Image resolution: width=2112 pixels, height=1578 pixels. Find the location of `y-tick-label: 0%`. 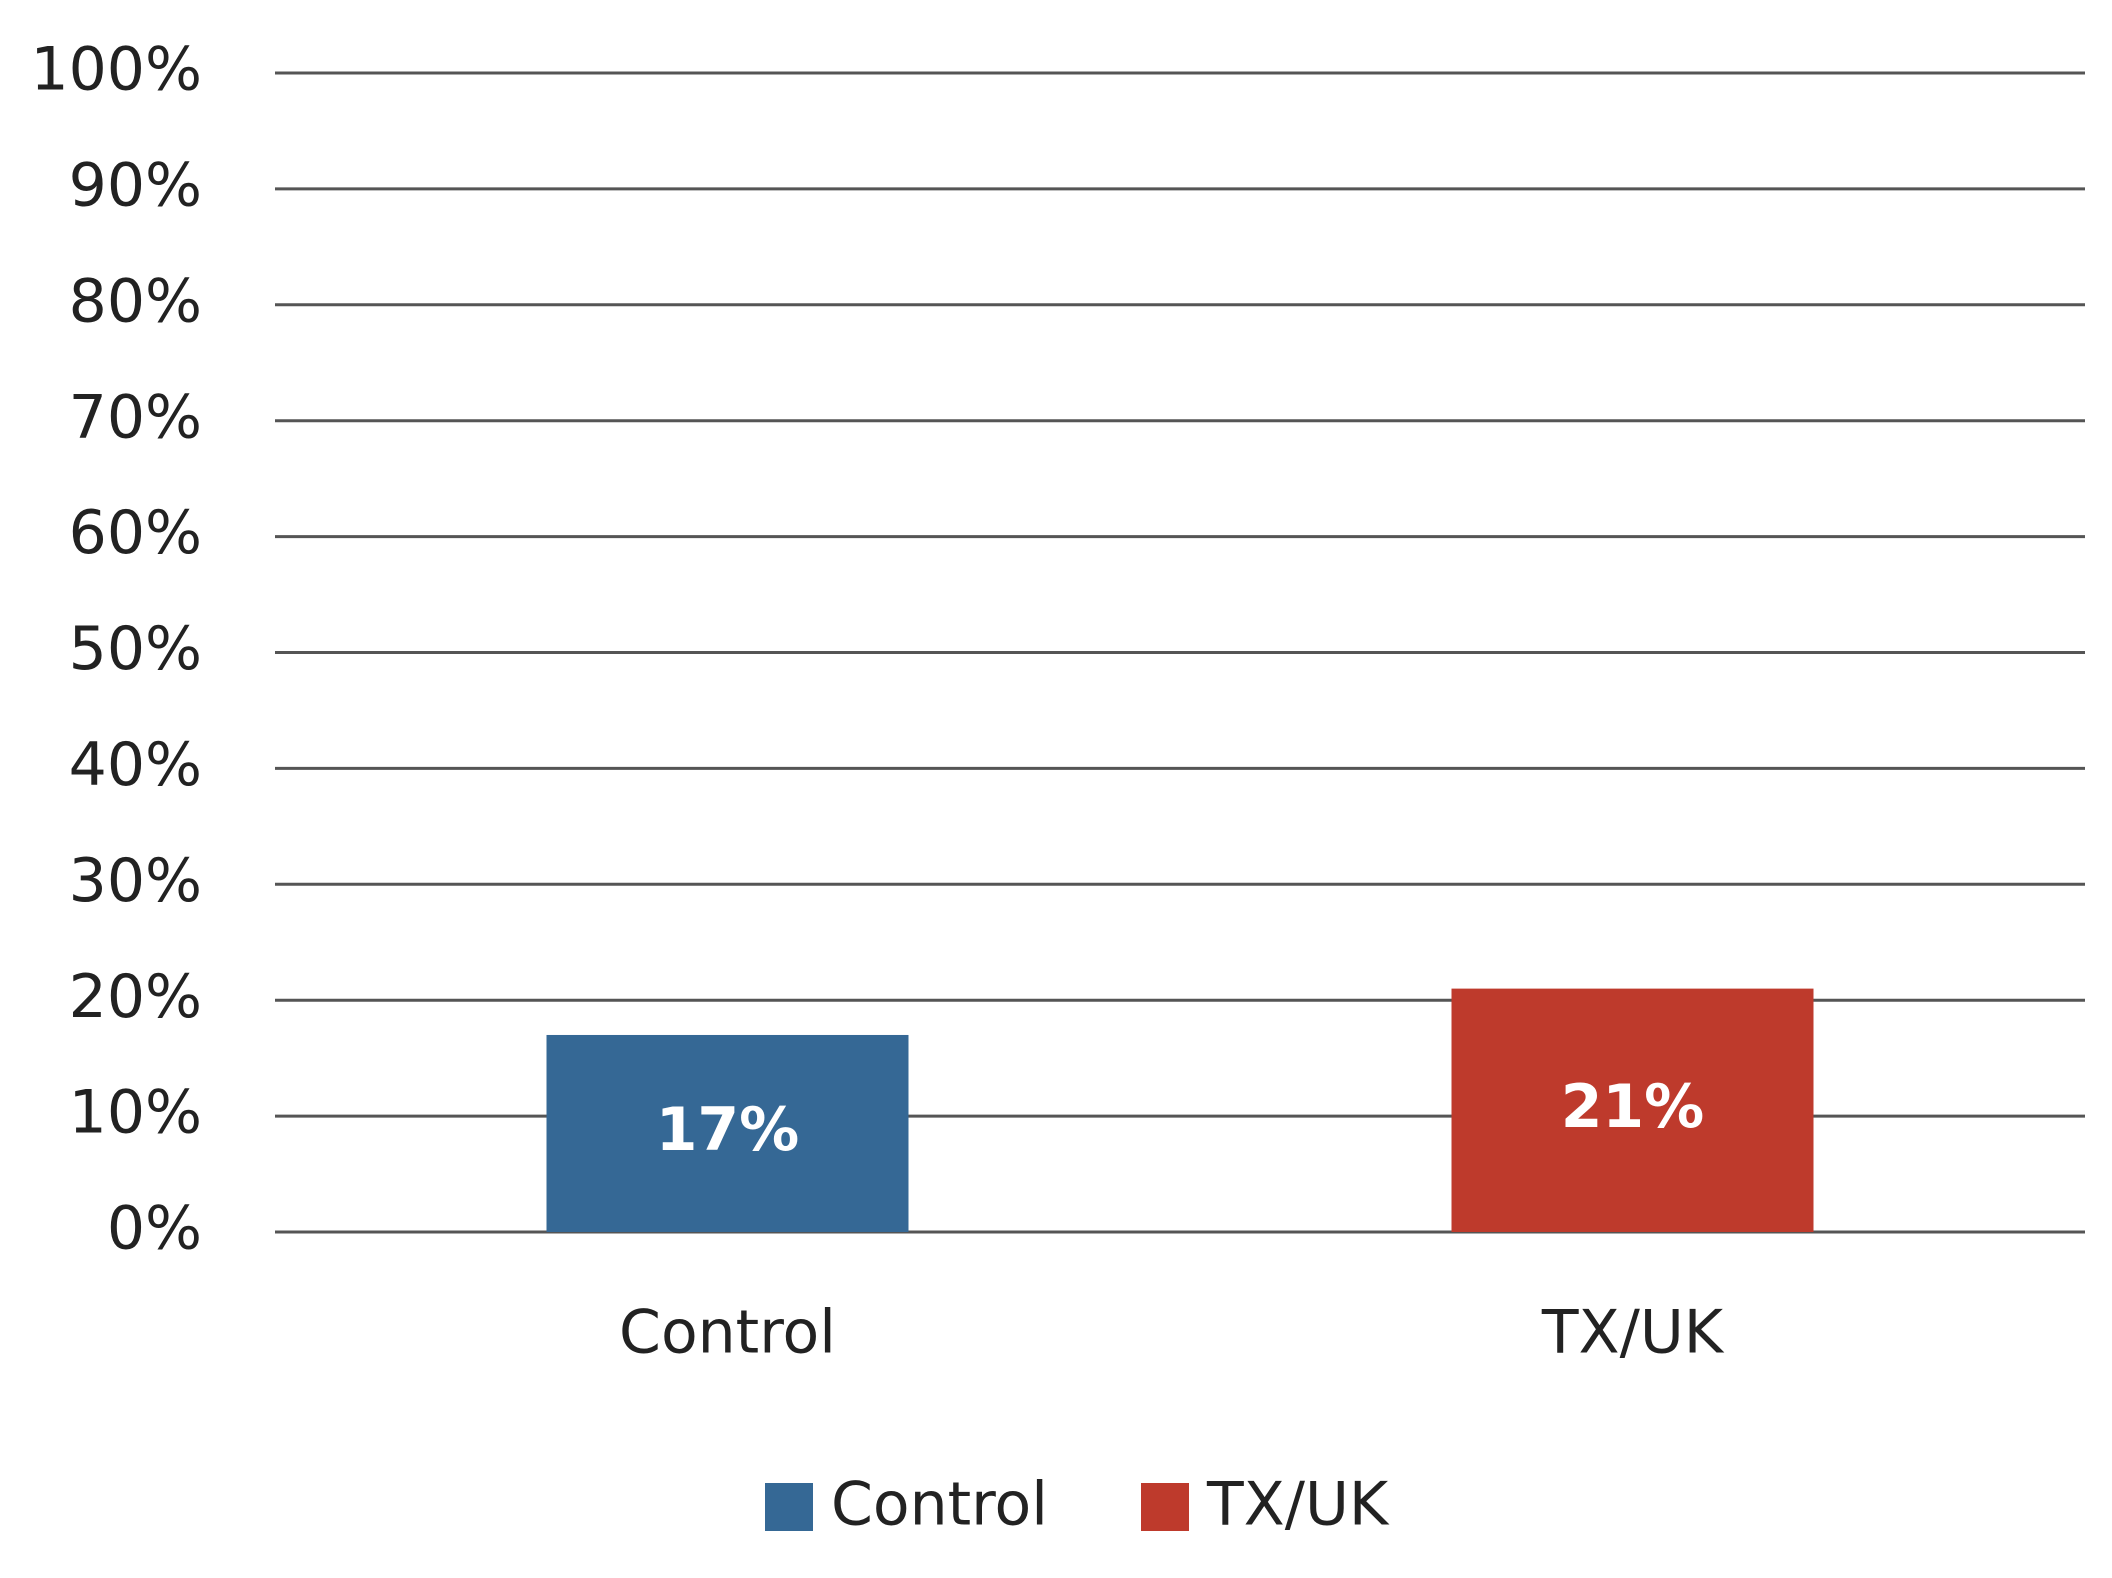

y-tick-label: 0% is located at coordinates (154, 1229).